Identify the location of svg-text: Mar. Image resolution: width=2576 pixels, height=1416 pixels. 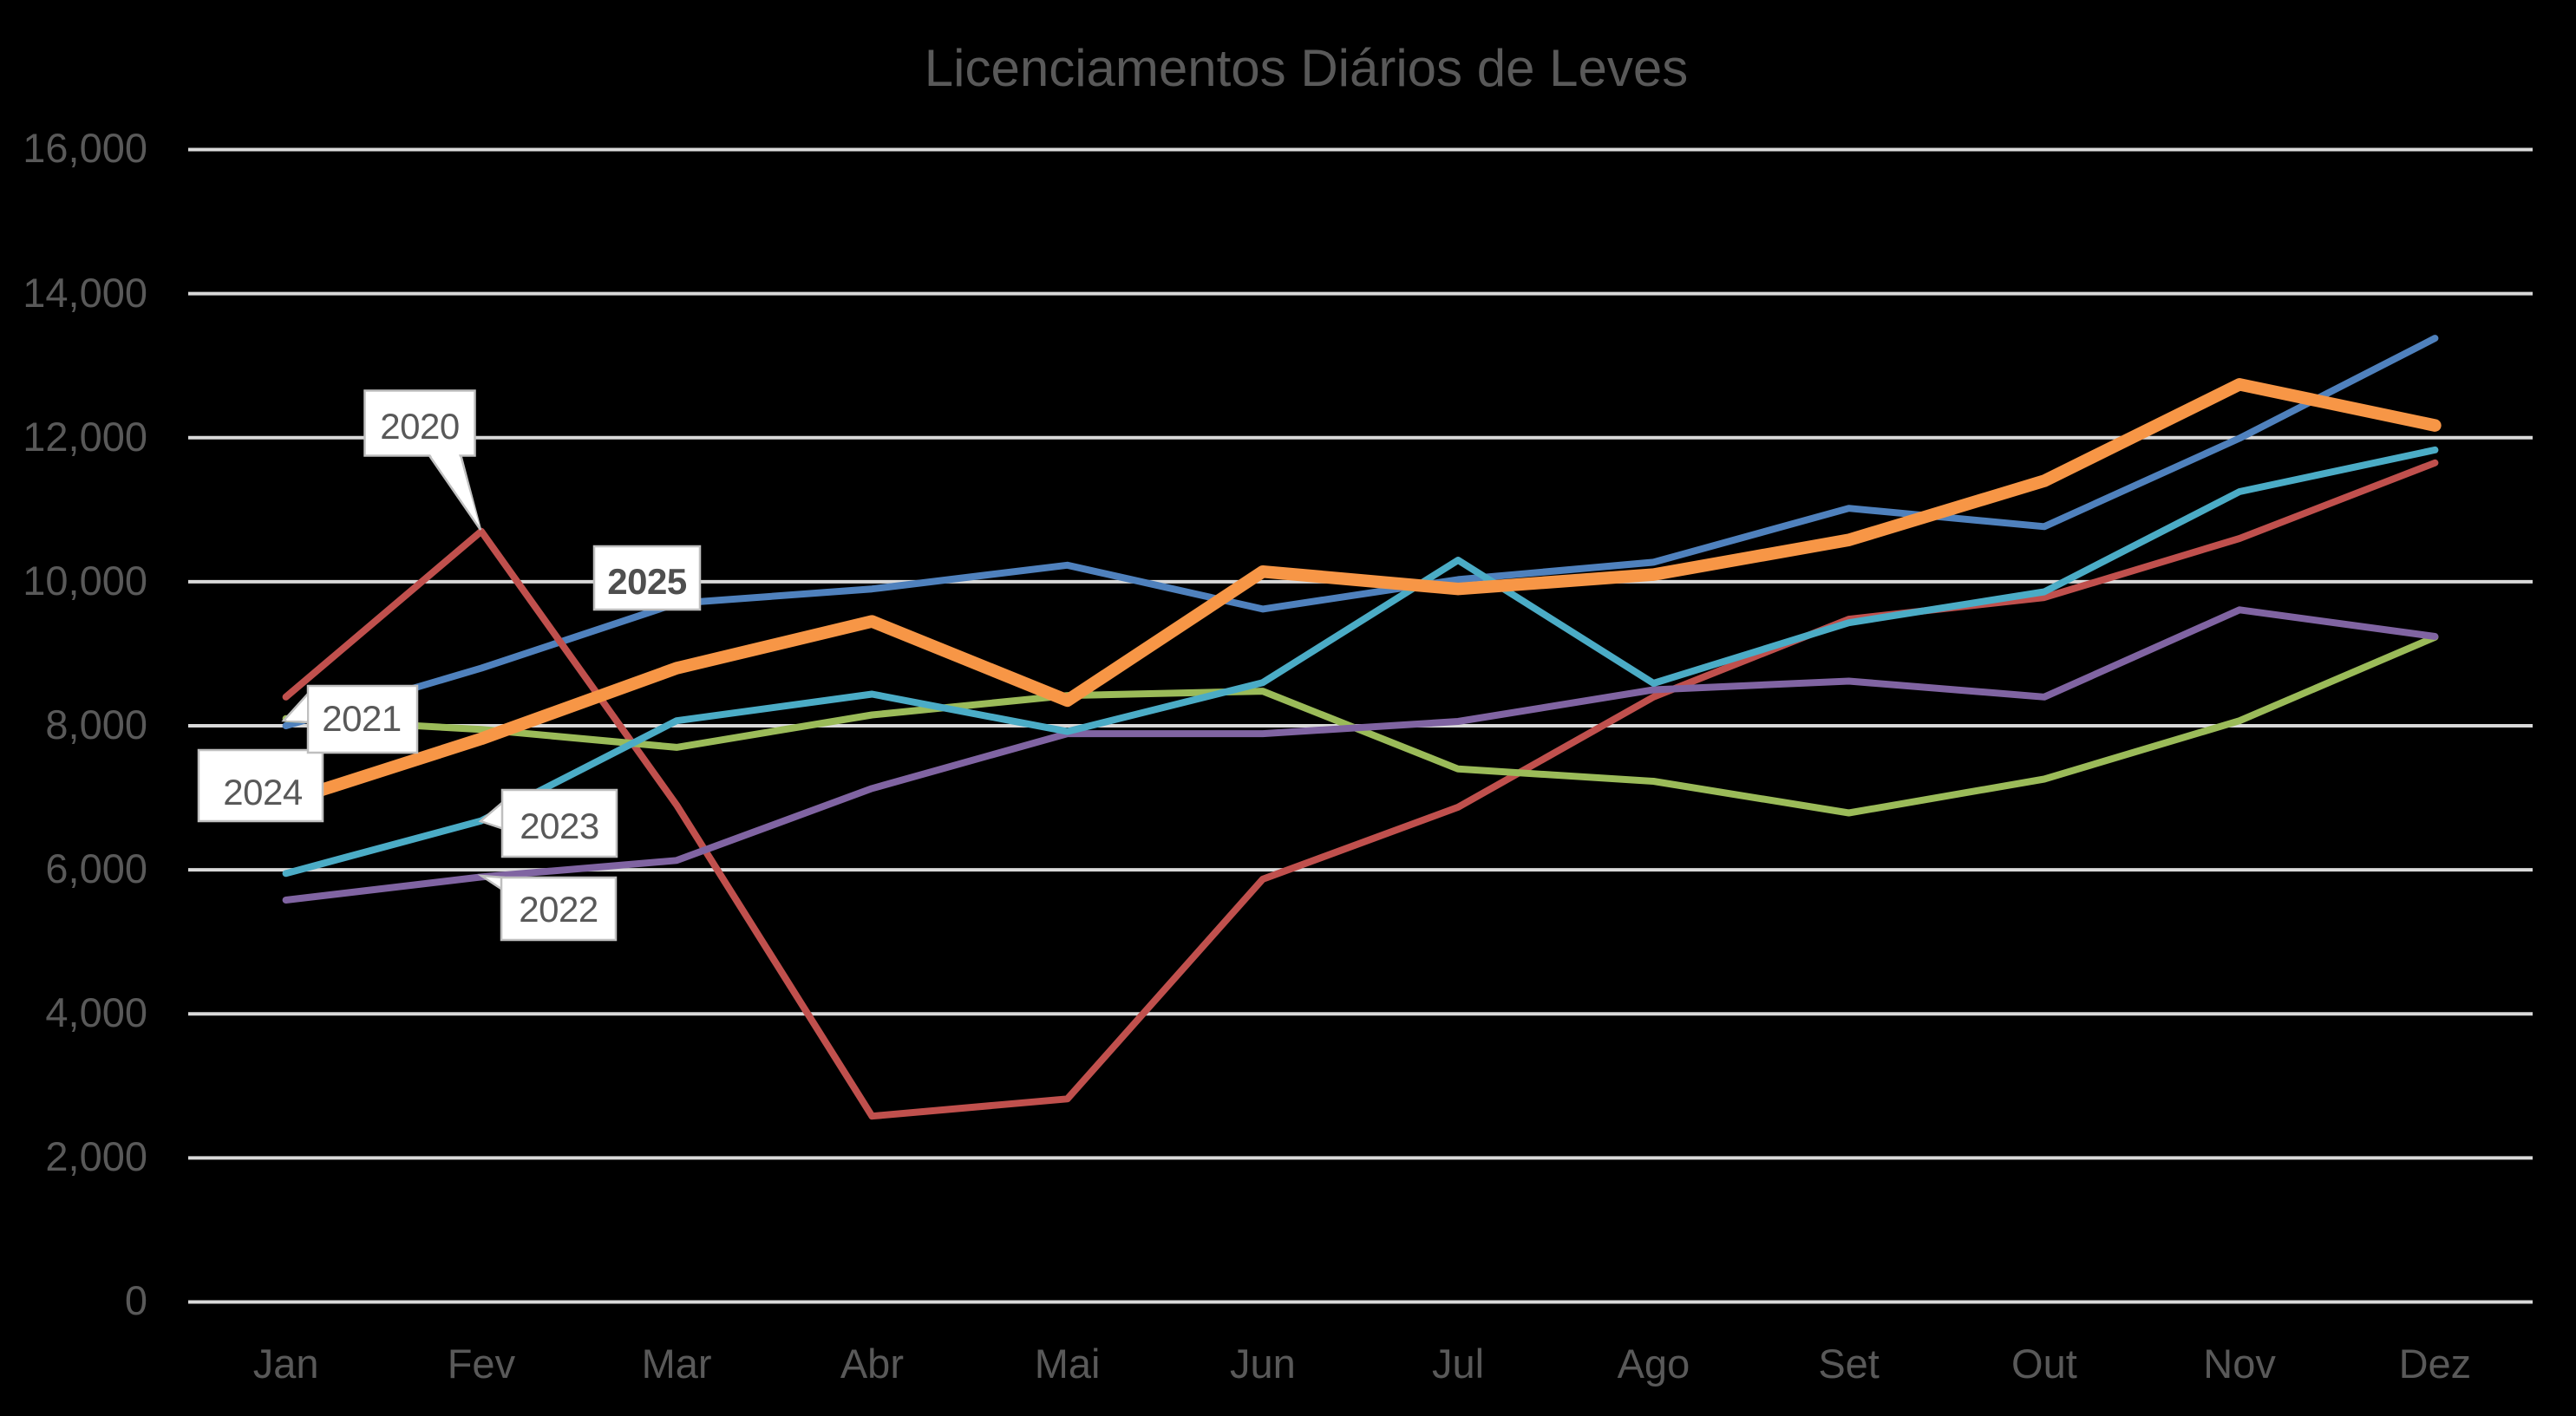
(677, 1364).